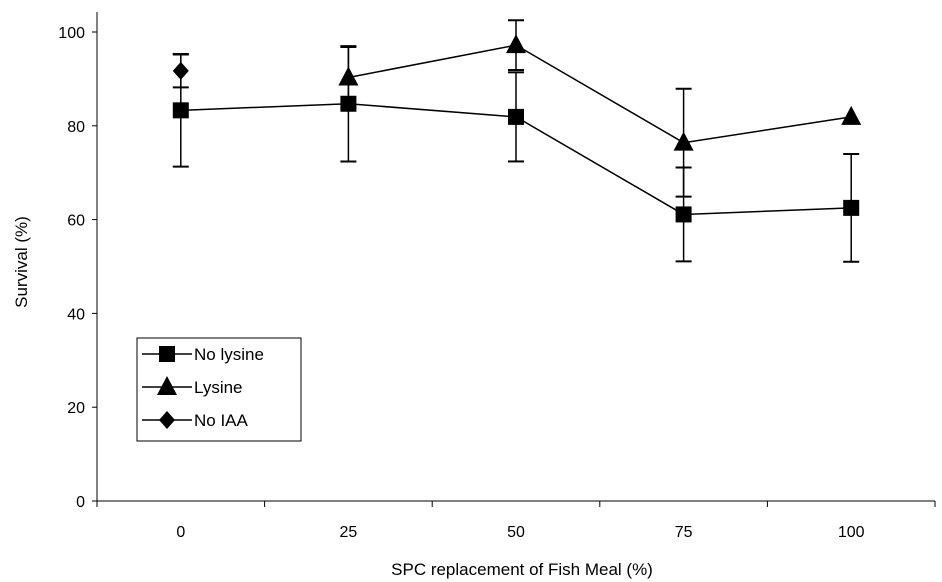  I want to click on series-no-iaa, so click(180, 71).